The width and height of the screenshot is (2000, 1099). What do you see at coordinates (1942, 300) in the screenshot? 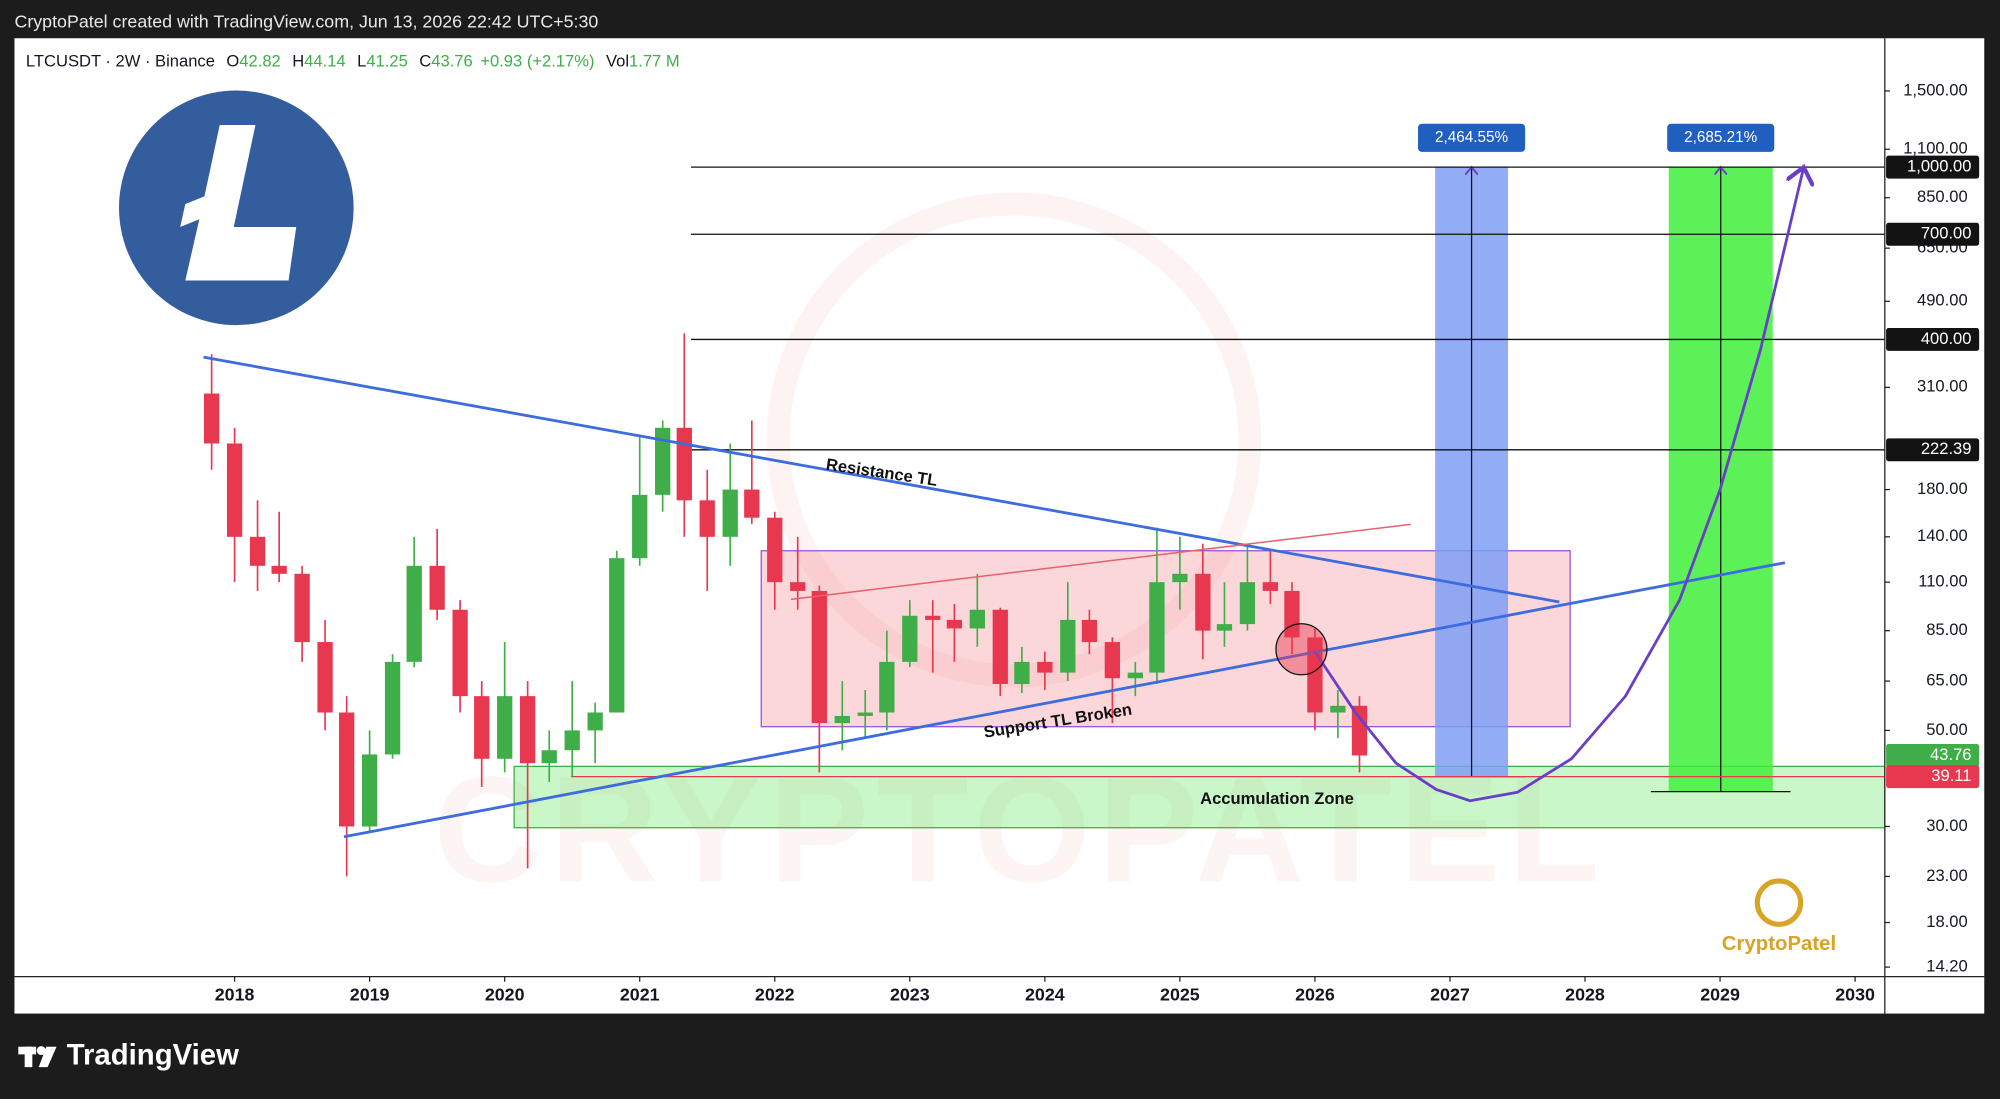
I see `y-tick-label: 490.00` at bounding box center [1942, 300].